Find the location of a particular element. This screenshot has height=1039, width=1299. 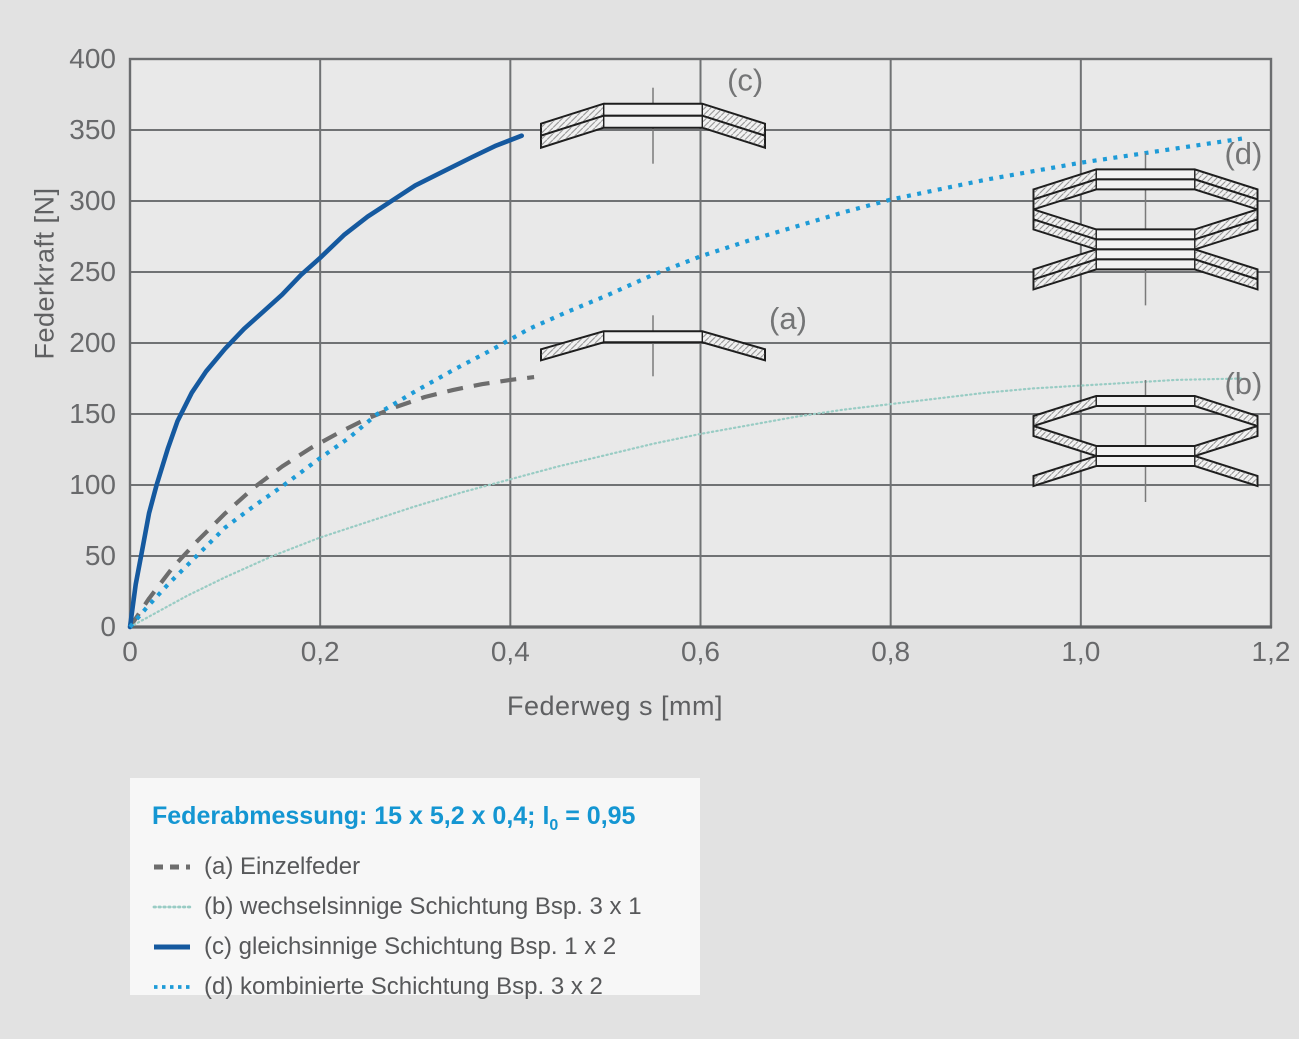

legend-title-rest: = 0,95 is located at coordinates (597, 816).